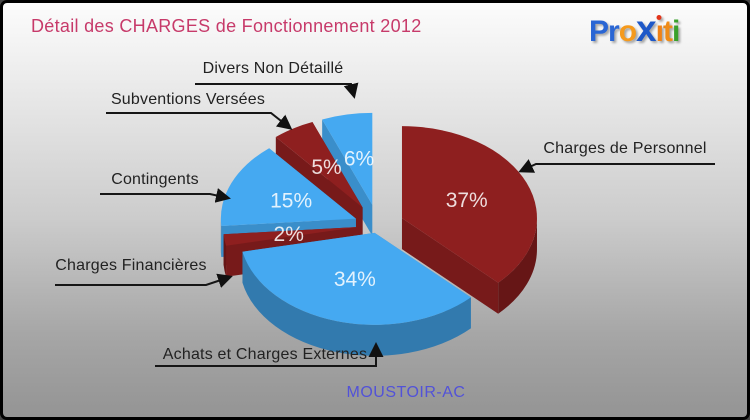 This screenshot has width=750, height=420. Describe the element at coordinates (326, 167) in the screenshot. I see `slice-percent-label: 5%` at that location.